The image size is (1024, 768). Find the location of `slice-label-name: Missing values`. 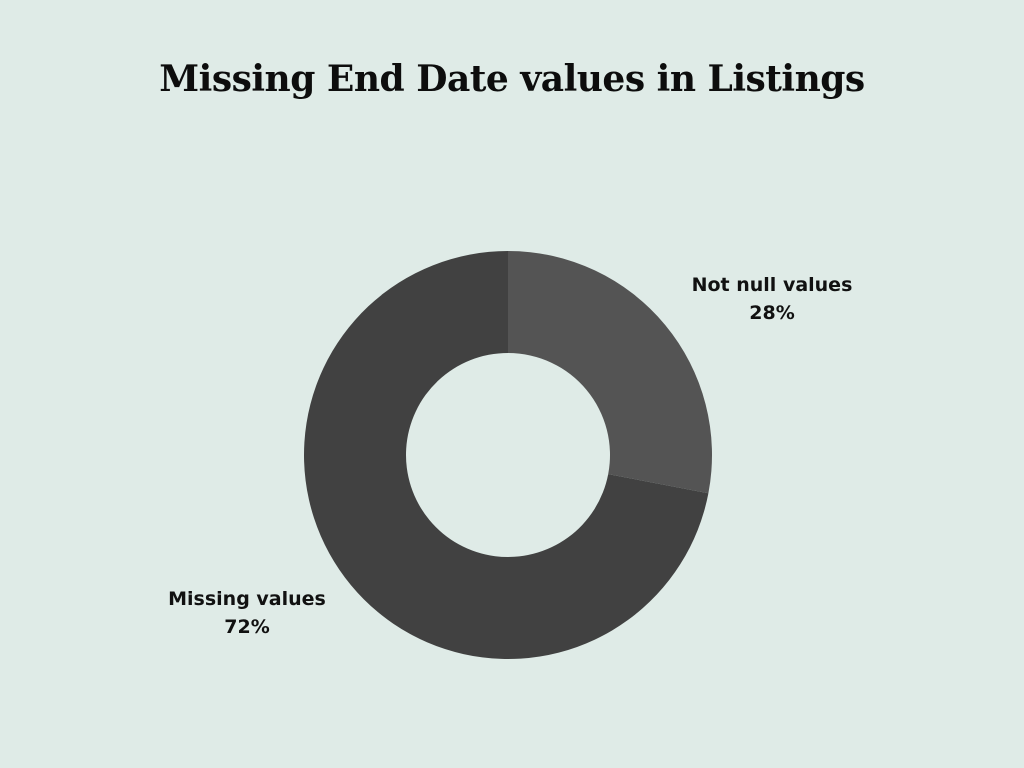

slice-label-name: Missing values is located at coordinates (247, 599).